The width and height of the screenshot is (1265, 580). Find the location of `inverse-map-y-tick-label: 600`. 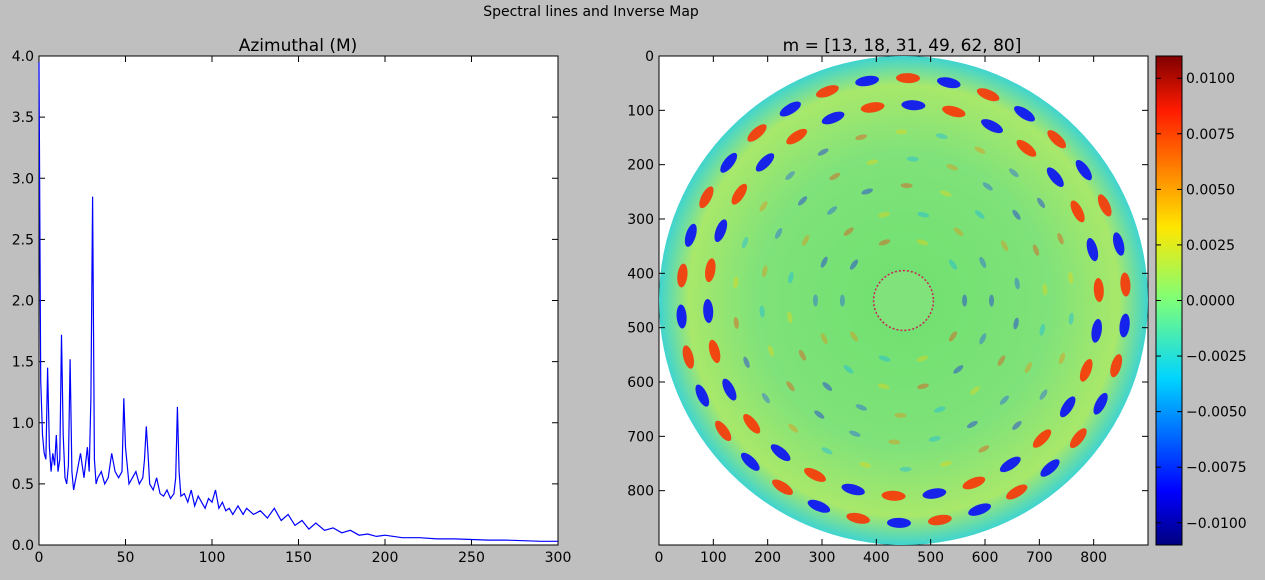

inverse-map-y-tick-label: 600 is located at coordinates (640, 383).